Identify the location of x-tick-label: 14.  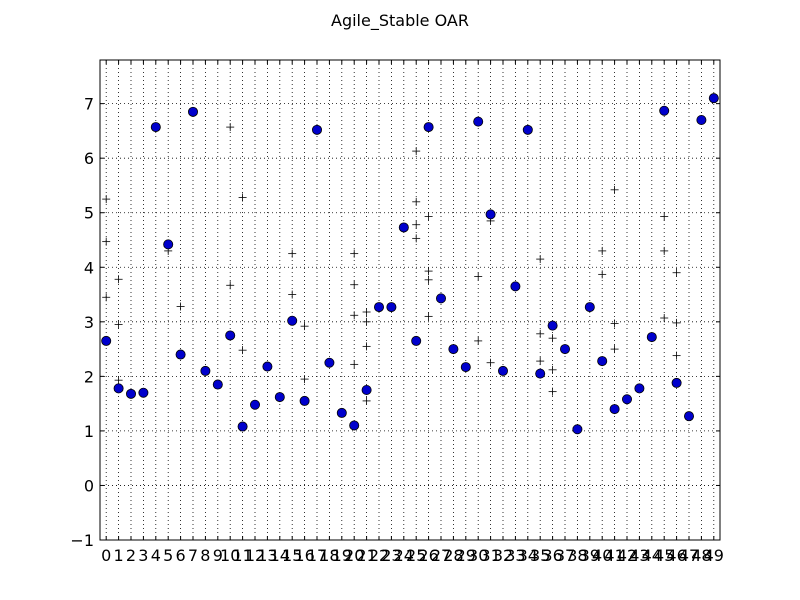
(280, 555).